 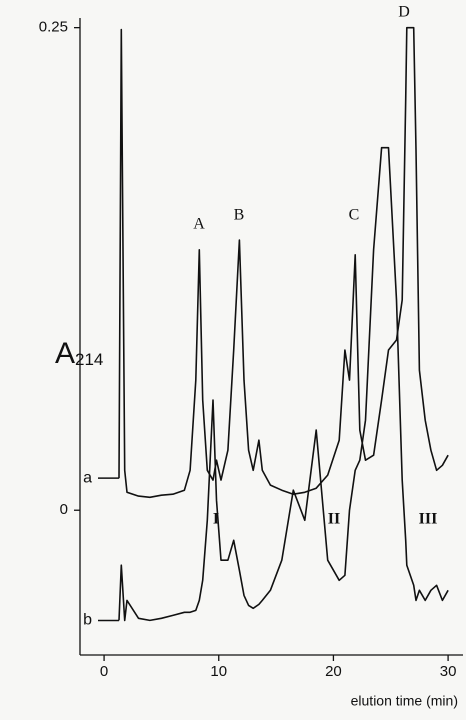 What do you see at coordinates (53, 27) in the screenshot?
I see `y-tick-label: 0.25` at bounding box center [53, 27].